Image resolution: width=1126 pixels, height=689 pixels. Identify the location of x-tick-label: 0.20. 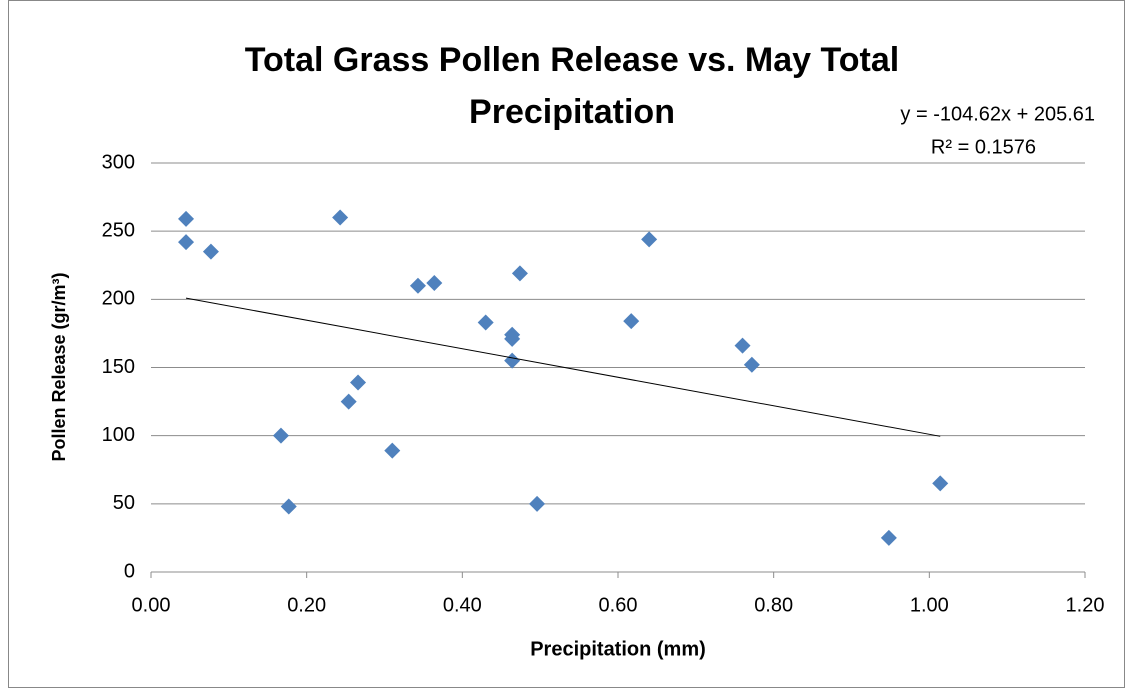
(306, 605).